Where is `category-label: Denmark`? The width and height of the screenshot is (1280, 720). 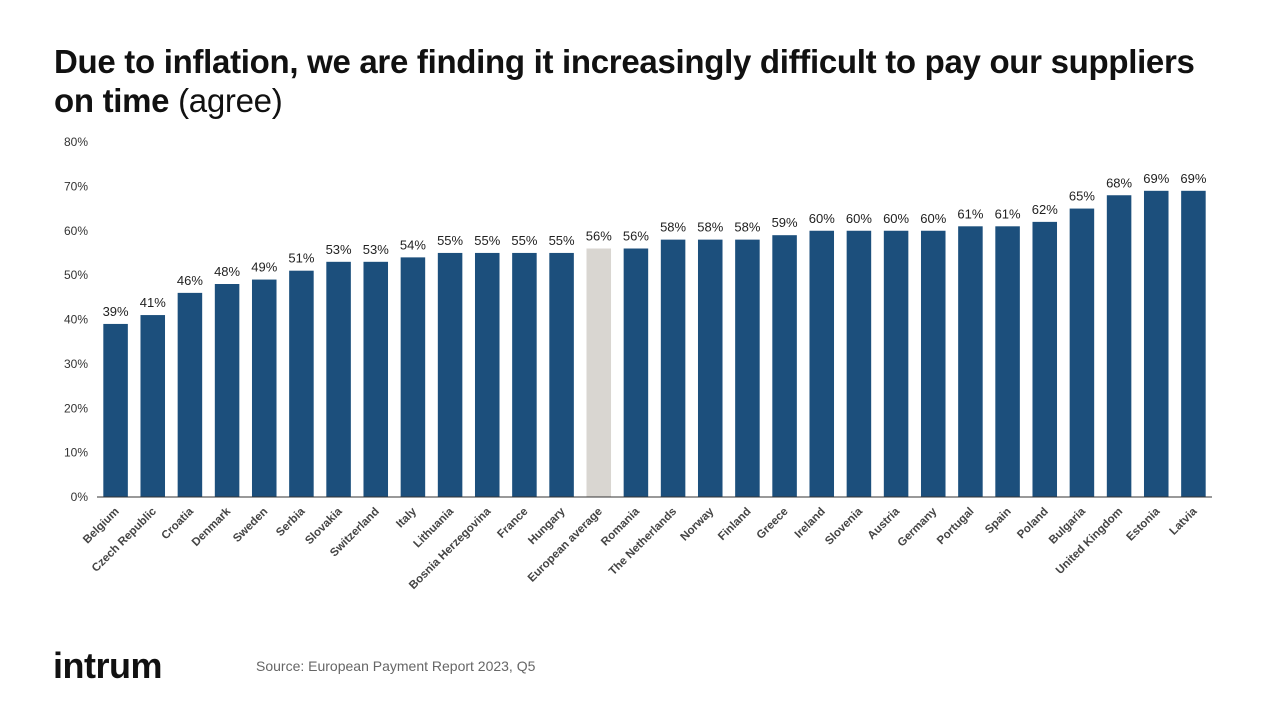
category-label: Denmark is located at coordinates (212, 527).